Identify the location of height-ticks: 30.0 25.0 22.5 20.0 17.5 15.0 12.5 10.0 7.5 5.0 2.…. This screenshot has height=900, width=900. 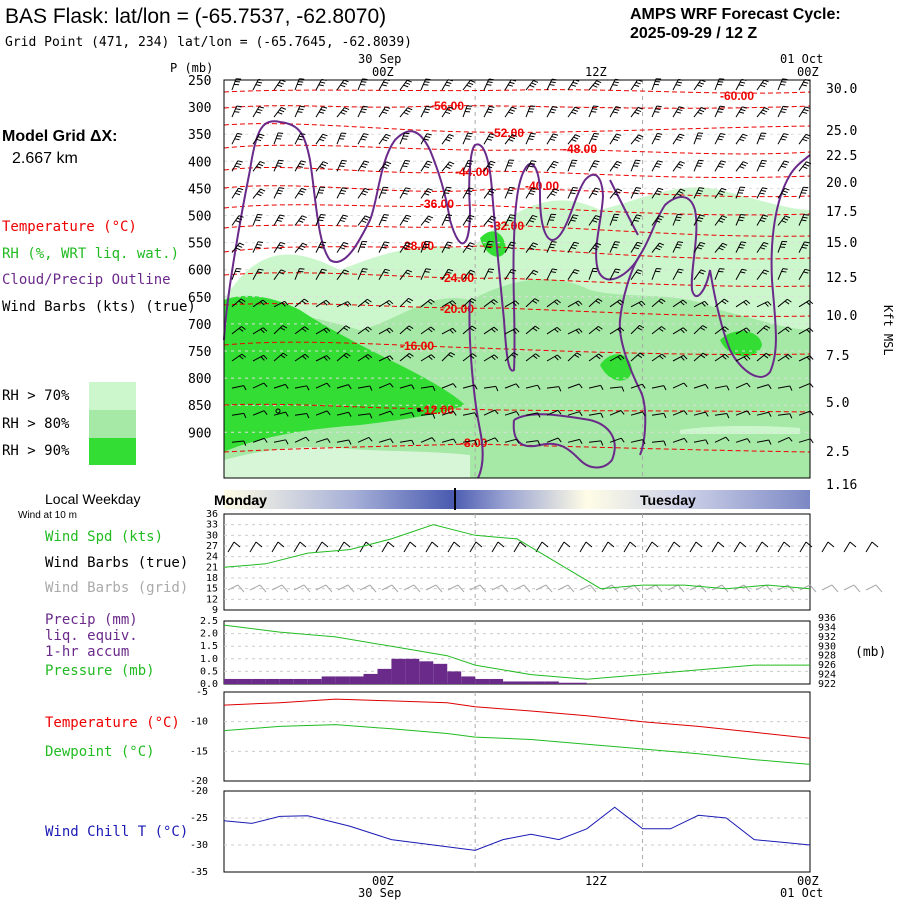
(841, 287).